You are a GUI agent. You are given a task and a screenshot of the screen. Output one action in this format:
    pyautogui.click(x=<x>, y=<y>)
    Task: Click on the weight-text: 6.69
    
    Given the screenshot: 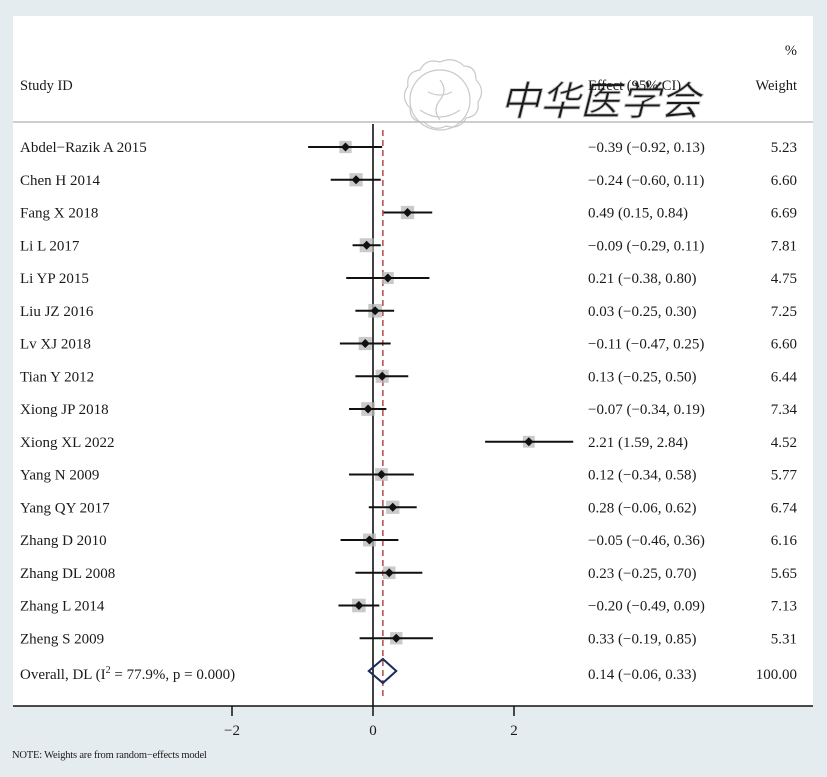 What is the action you would take?
    pyautogui.click(x=784, y=214)
    